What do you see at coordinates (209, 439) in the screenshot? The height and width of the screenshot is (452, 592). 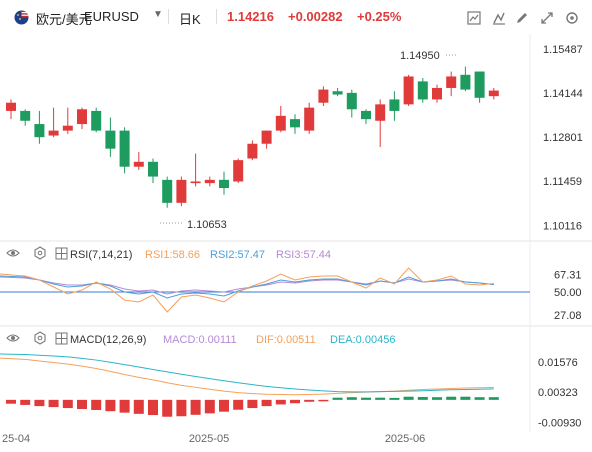 I see `date-tick-label: 2025-05` at bounding box center [209, 439].